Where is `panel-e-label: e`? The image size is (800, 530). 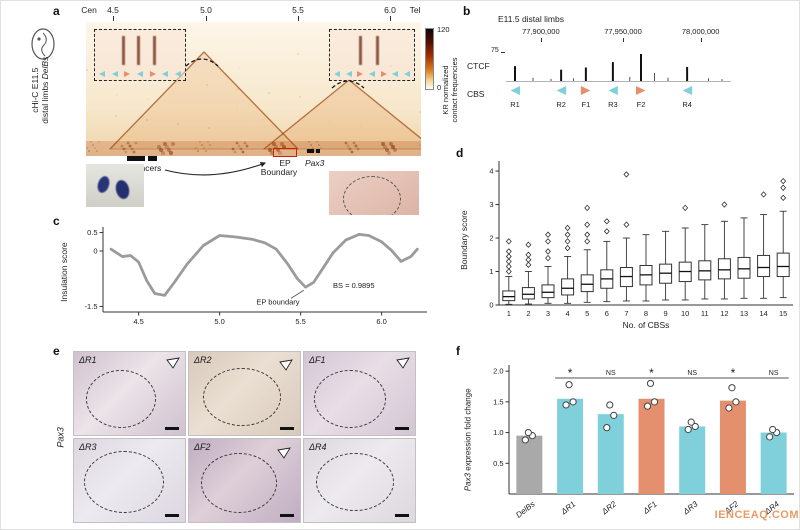 panel-e-label: e is located at coordinates (56, 351).